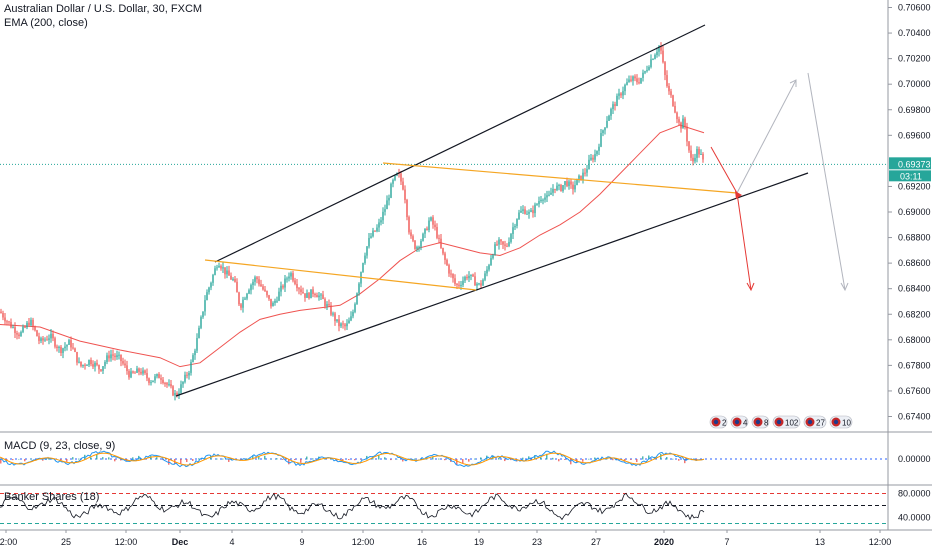 The image size is (932, 555). Describe the element at coordinates (46, 23) in the screenshot. I see `ema-legend: EMA (200, close)` at that location.